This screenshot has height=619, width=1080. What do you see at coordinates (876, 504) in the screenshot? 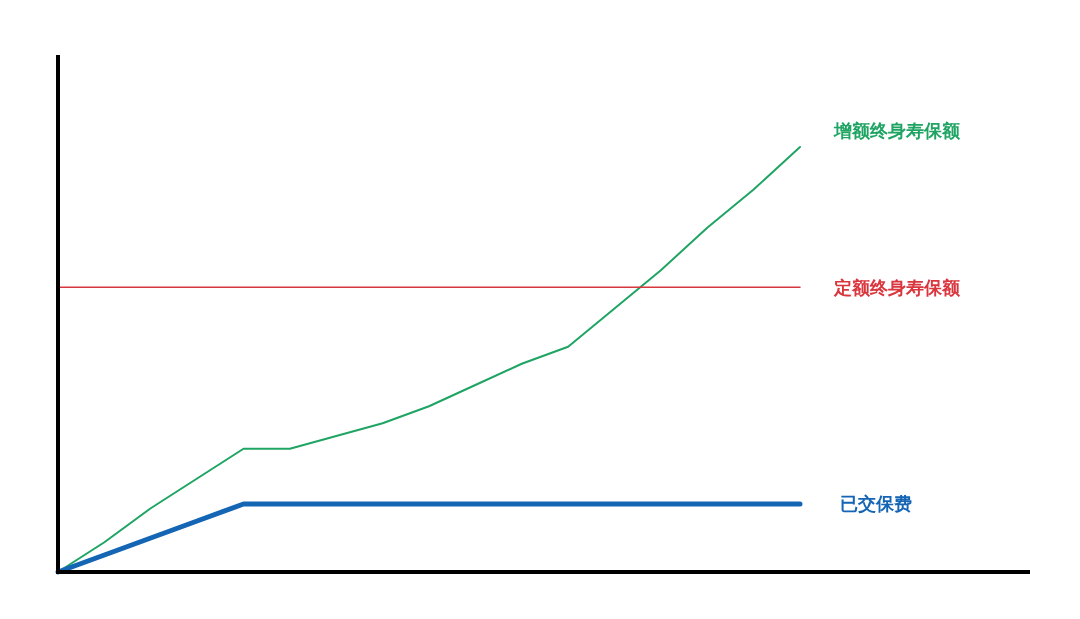
I see `text: 已交保费` at bounding box center [876, 504].